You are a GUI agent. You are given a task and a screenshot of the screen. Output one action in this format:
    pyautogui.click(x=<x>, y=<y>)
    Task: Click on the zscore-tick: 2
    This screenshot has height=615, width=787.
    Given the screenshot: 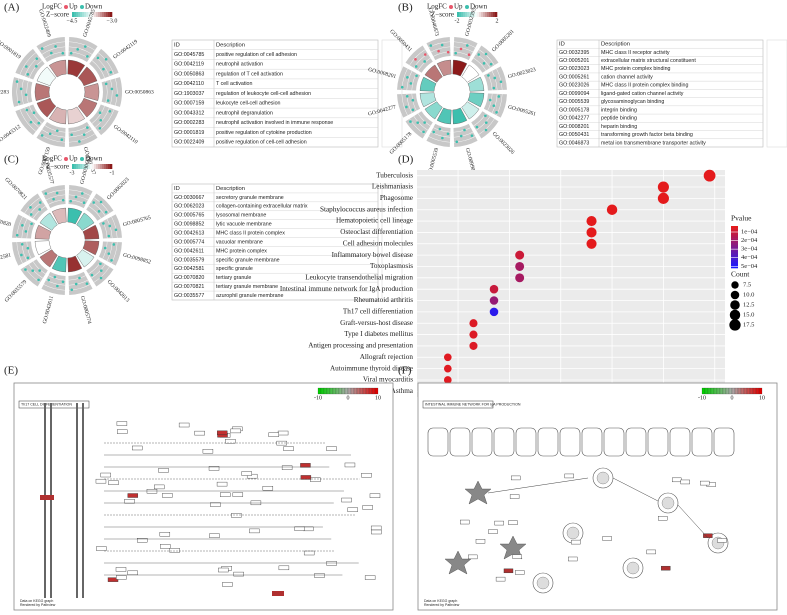 What is the action you would take?
    pyautogui.click(x=497, y=21)
    